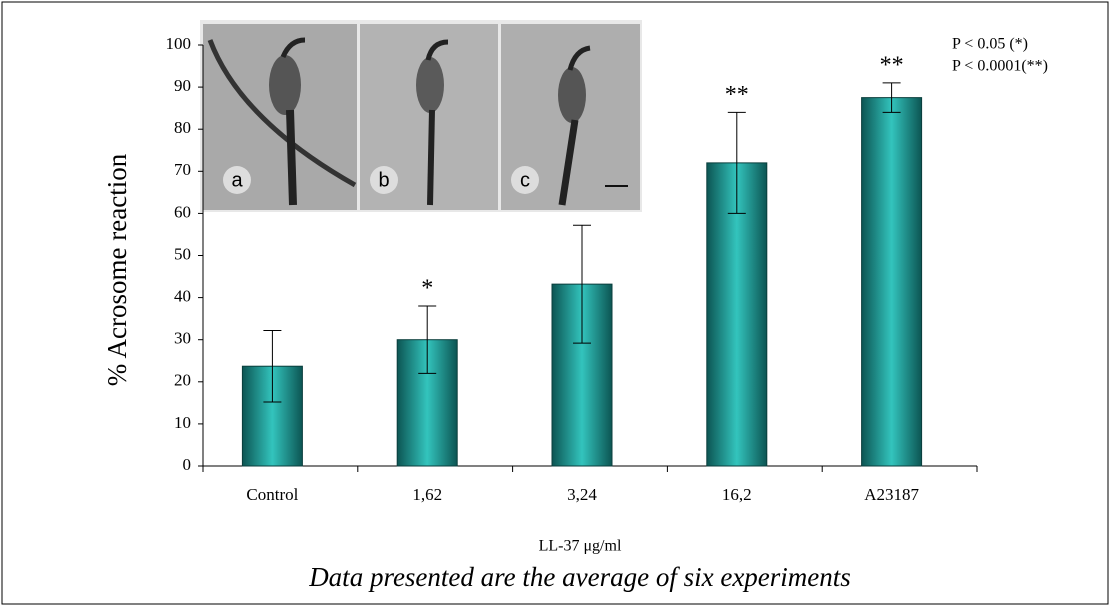  Describe the element at coordinates (1000, 66) in the screenshot. I see `note: P < 0.0001(**)` at that location.